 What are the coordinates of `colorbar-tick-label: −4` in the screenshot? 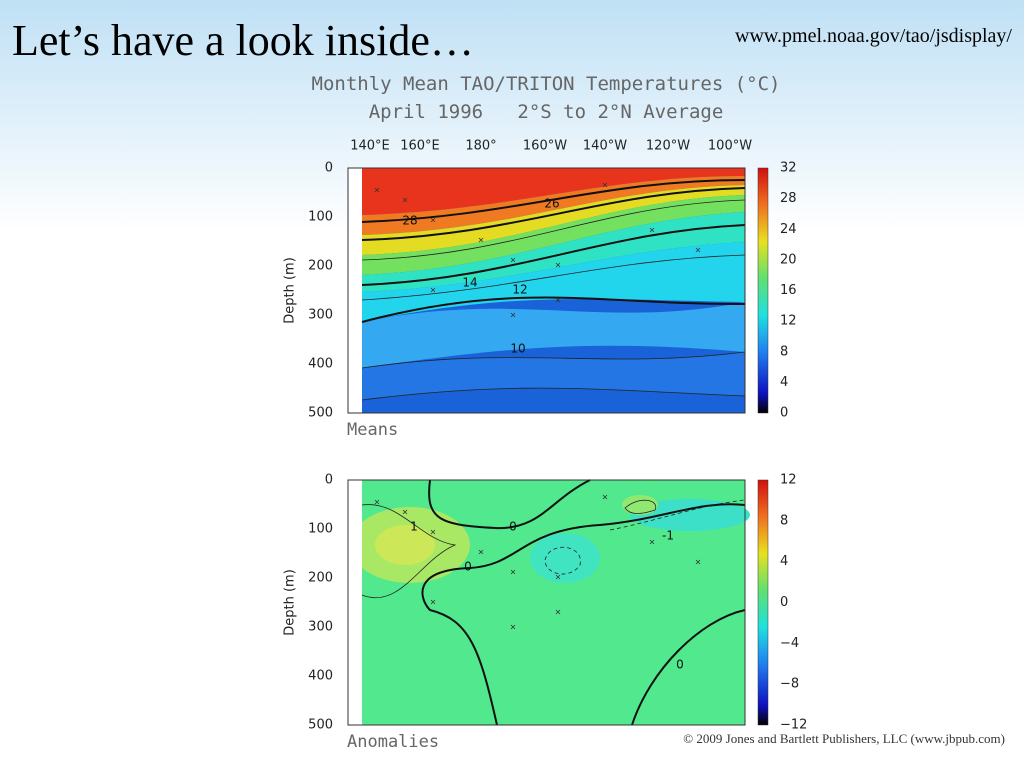 It's located at (789, 643).